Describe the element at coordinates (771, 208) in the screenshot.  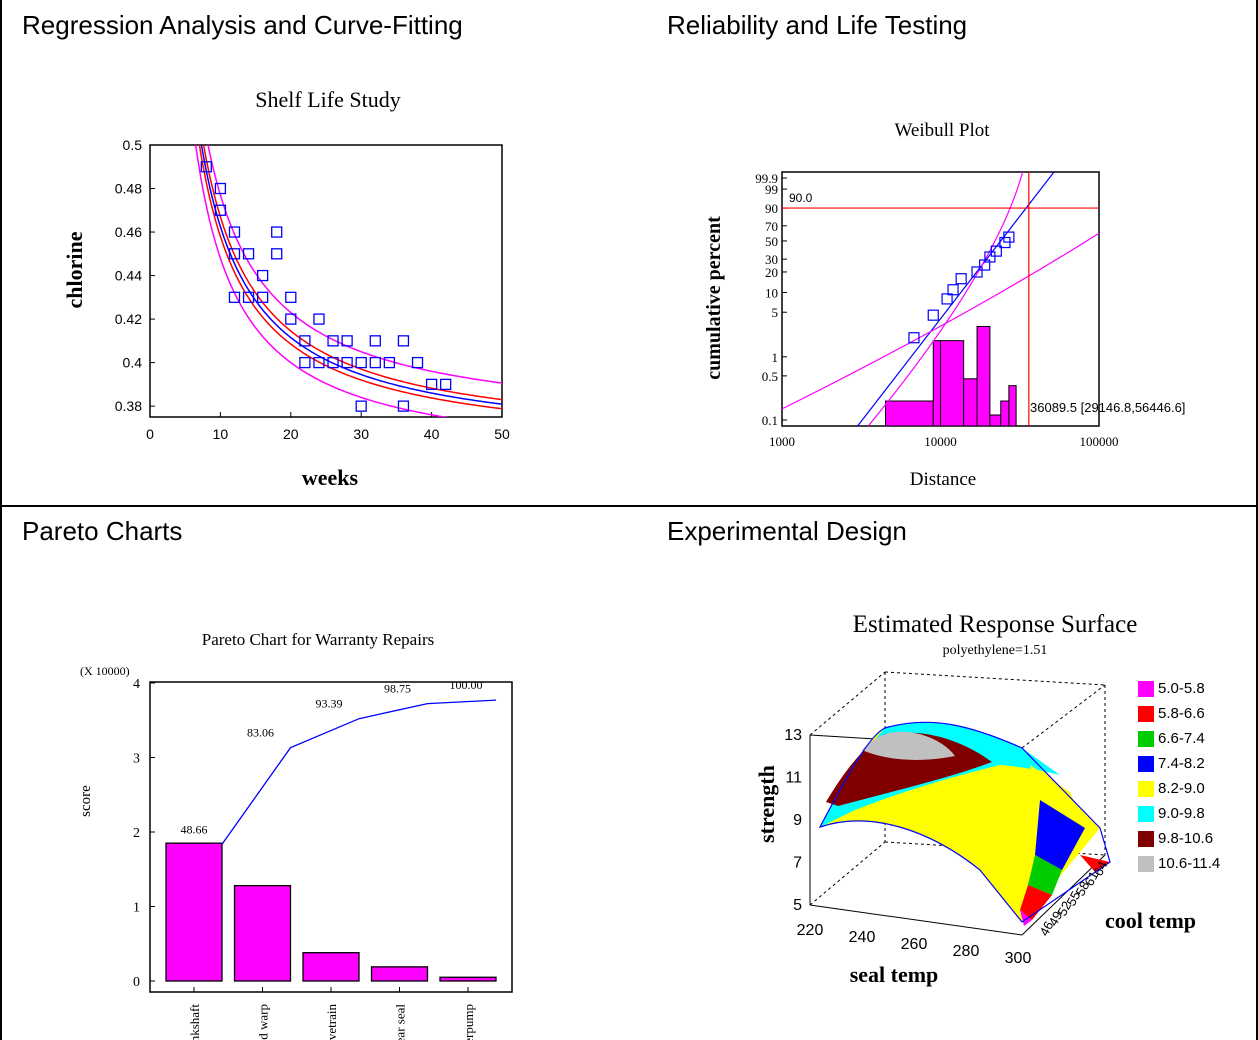
I see `y-tick-label: 90` at that location.